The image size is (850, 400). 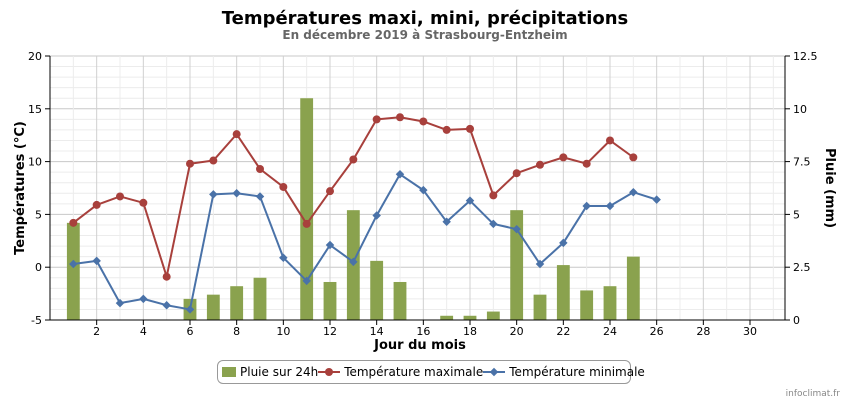 What do you see at coordinates (796, 214) in the screenshot?
I see `y-tick-label-right: 5` at bounding box center [796, 214].